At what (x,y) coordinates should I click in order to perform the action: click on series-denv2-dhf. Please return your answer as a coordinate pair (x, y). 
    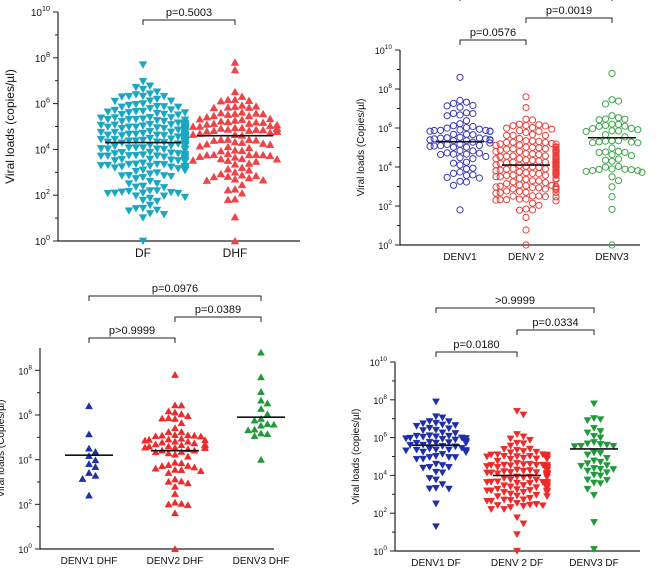
    Looking at the image, I should click on (175, 462).